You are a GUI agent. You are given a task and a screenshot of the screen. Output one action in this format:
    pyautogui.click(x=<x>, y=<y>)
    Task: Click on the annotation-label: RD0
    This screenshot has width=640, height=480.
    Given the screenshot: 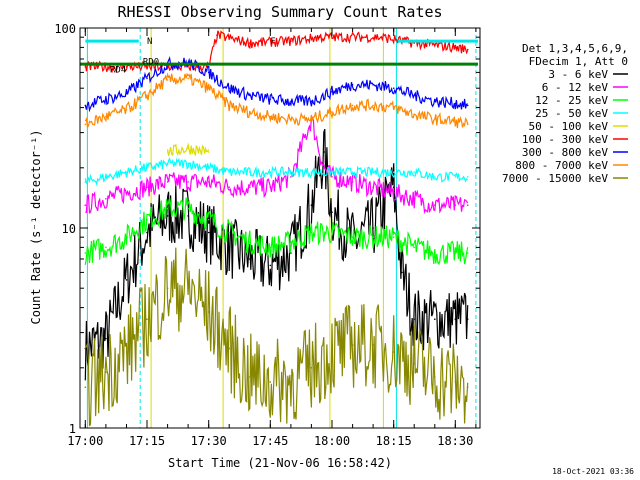 What is the action you would take?
    pyautogui.click(x=151, y=63)
    